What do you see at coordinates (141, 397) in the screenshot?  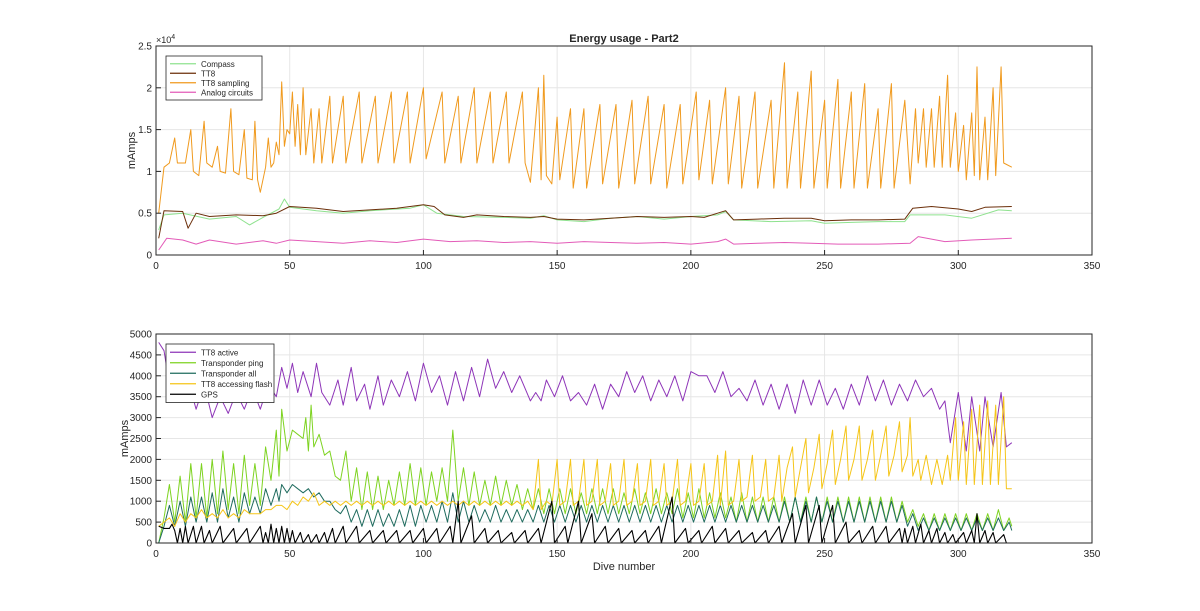 I see `bottom-y-tick-label: 3500` at bounding box center [141, 397].